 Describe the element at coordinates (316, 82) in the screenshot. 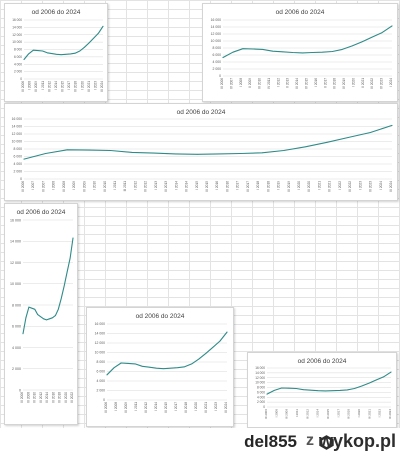

I see `x-tick-label: I 2016` at that location.